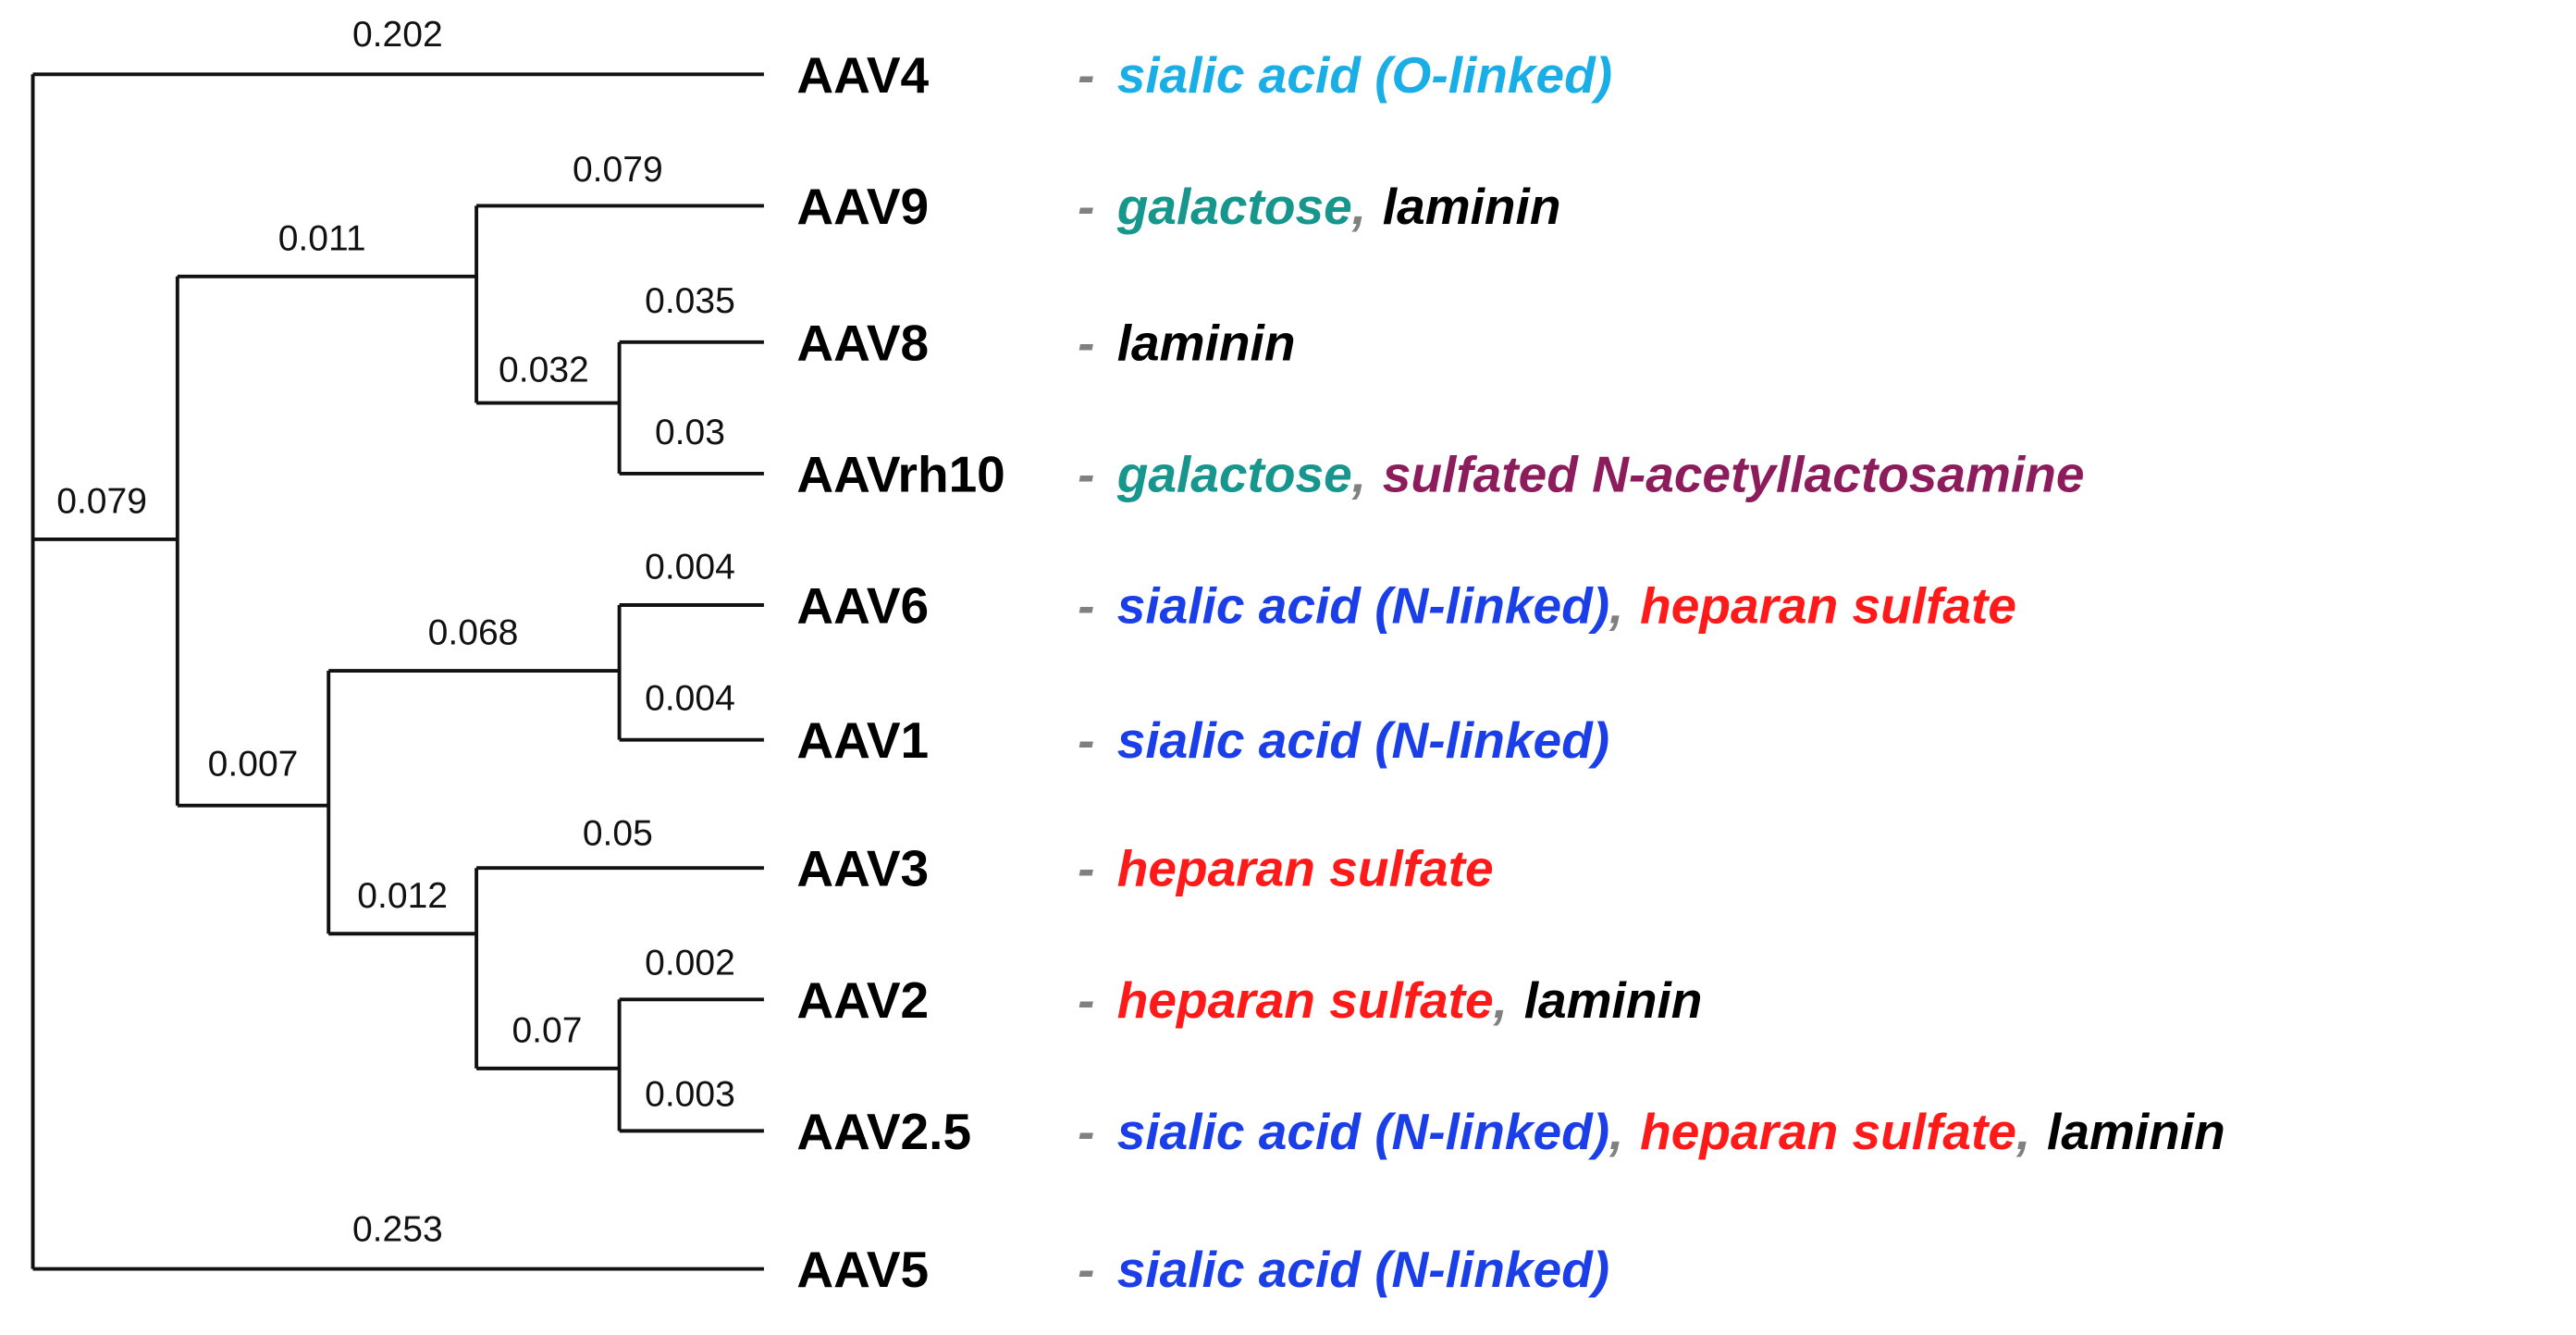  I want to click on receptor-list: galactose, laminin, so click(1338, 207).